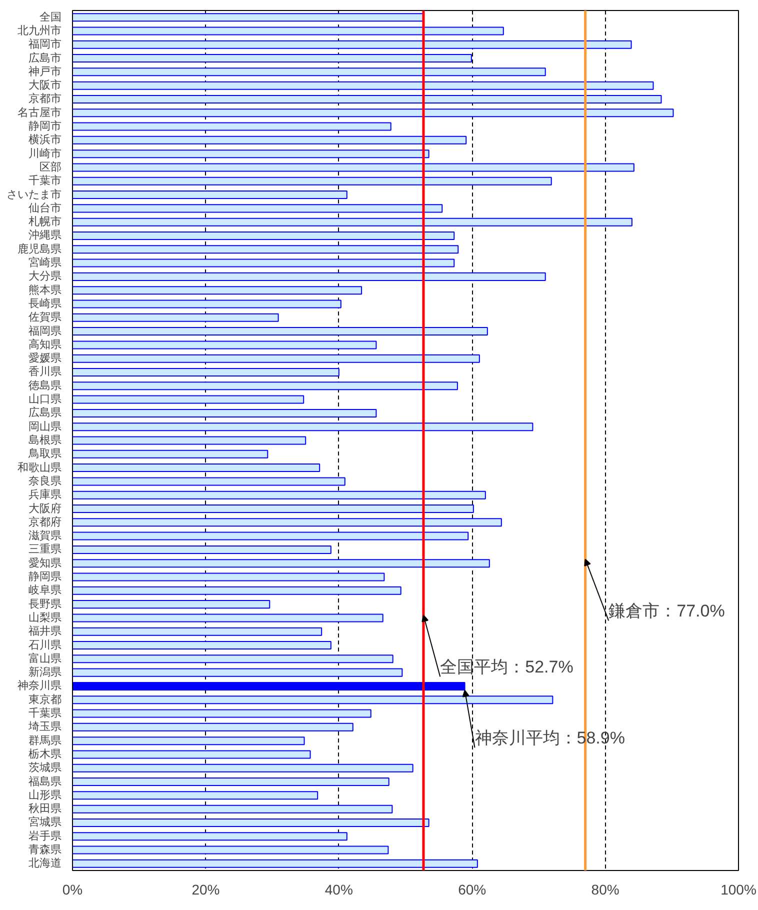 The width and height of the screenshot is (758, 910). Describe the element at coordinates (45, 727) in the screenshot. I see `y-tick-label: 埼玉県` at that location.